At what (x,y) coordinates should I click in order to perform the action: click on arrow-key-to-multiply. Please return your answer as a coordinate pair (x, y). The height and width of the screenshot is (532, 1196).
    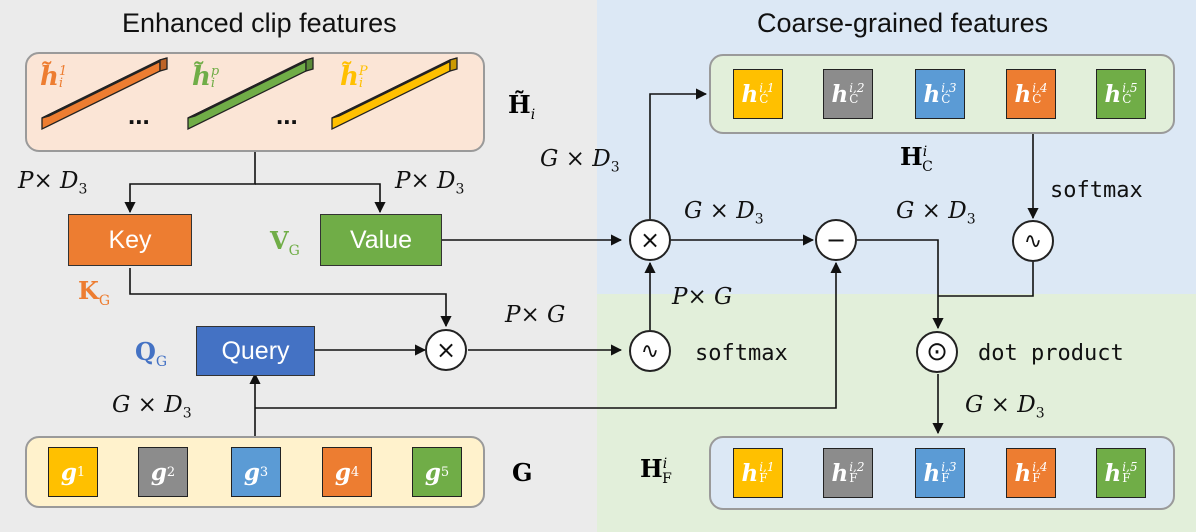
    Looking at the image, I should click on (290, 298).